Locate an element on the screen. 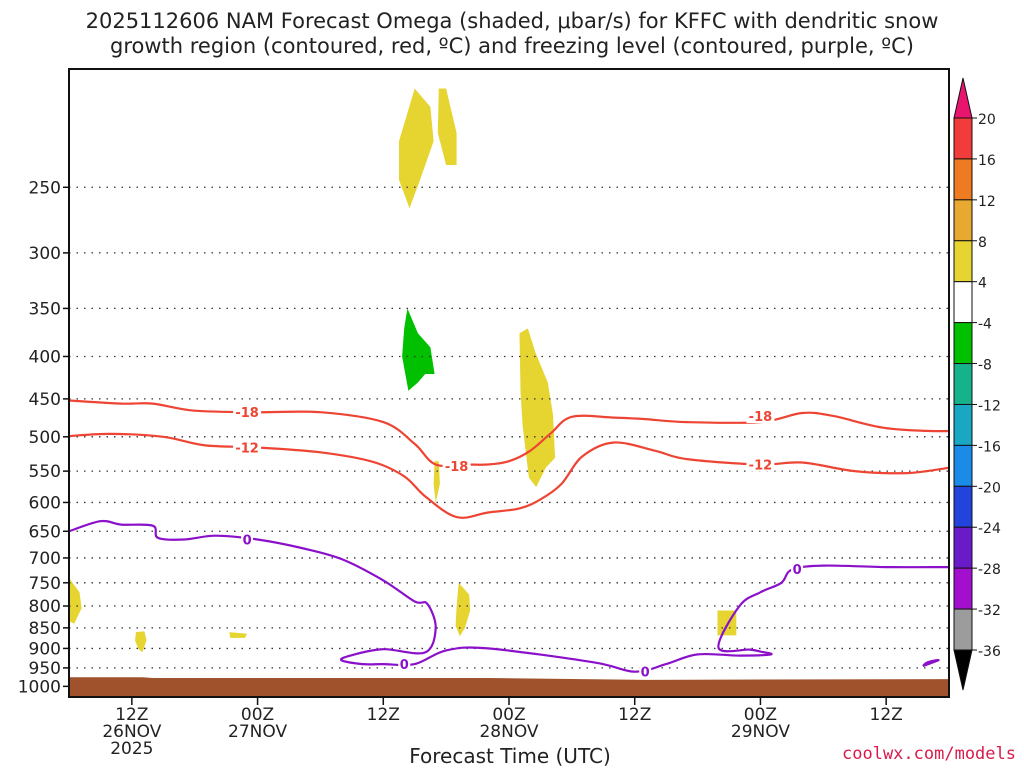  y-tick-label: 350 is located at coordinates (45, 309).